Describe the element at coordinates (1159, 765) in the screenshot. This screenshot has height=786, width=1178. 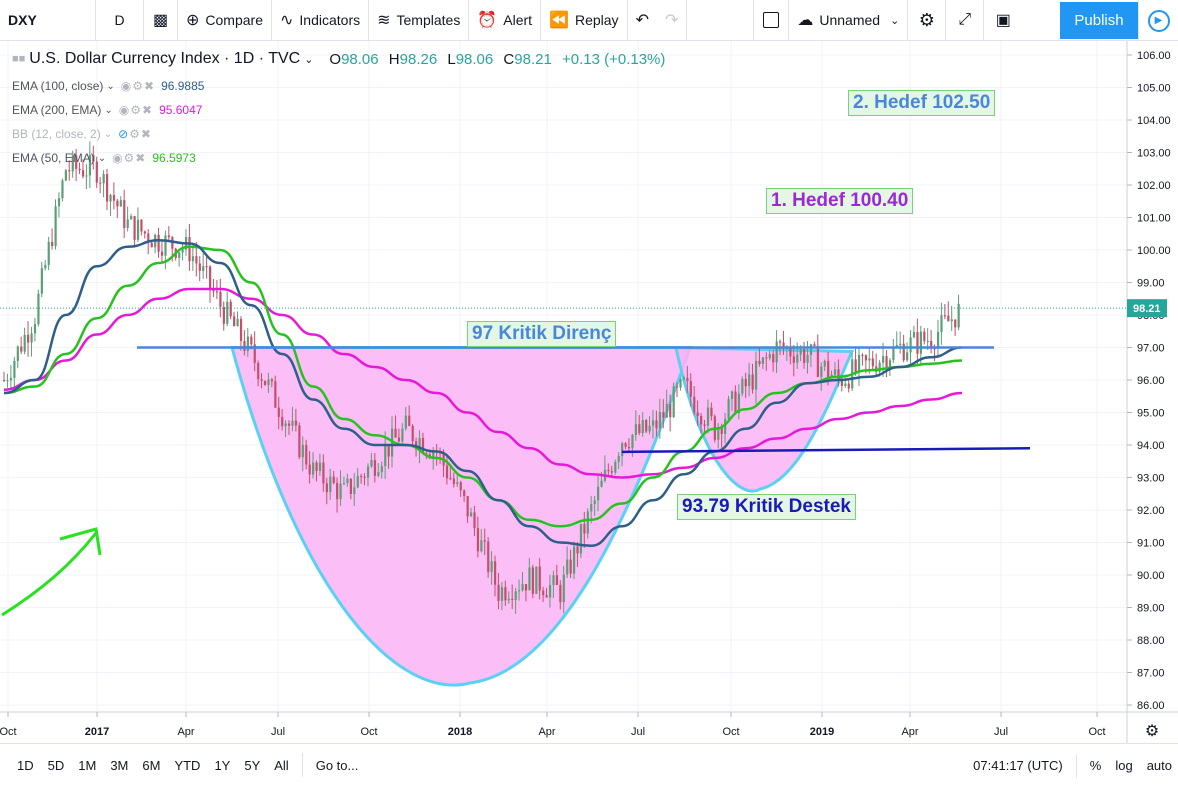
I see `auto-toggle: auto` at that location.